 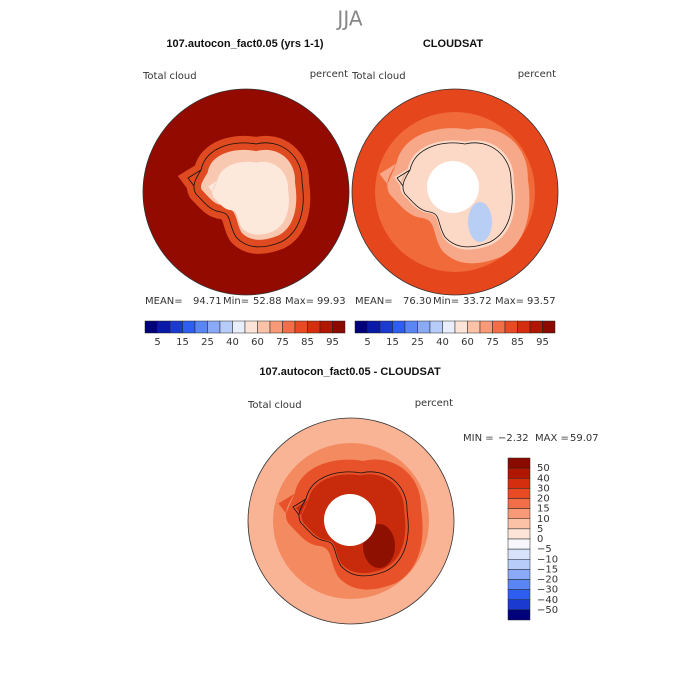 What do you see at coordinates (543, 499) in the screenshot?
I see `colorbar-label: 20` at bounding box center [543, 499].